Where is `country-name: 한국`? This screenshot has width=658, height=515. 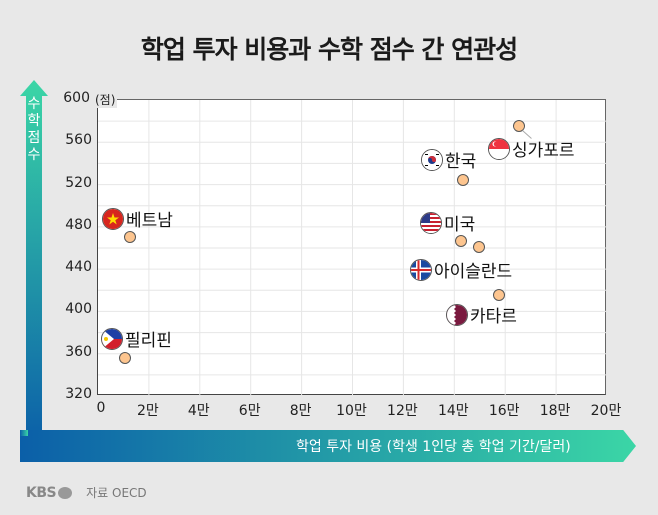
country-name: 한국 is located at coordinates (461, 162).